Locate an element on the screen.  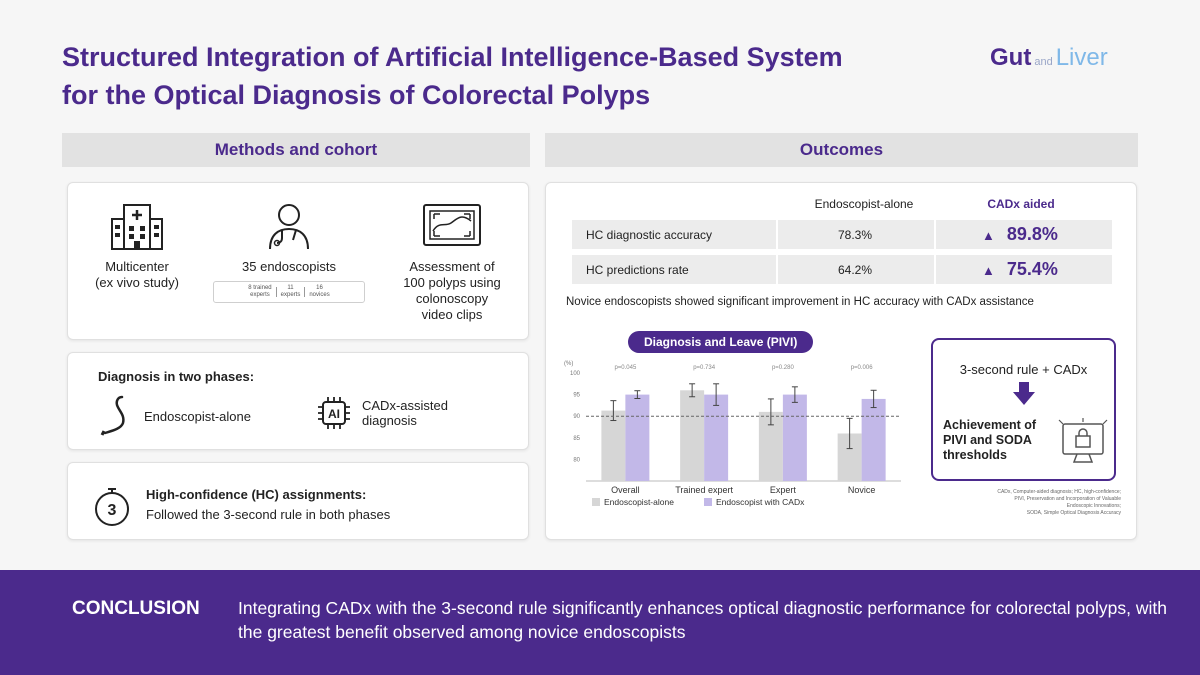
ai-chip-icon: AI is located at coordinates (334, 413).